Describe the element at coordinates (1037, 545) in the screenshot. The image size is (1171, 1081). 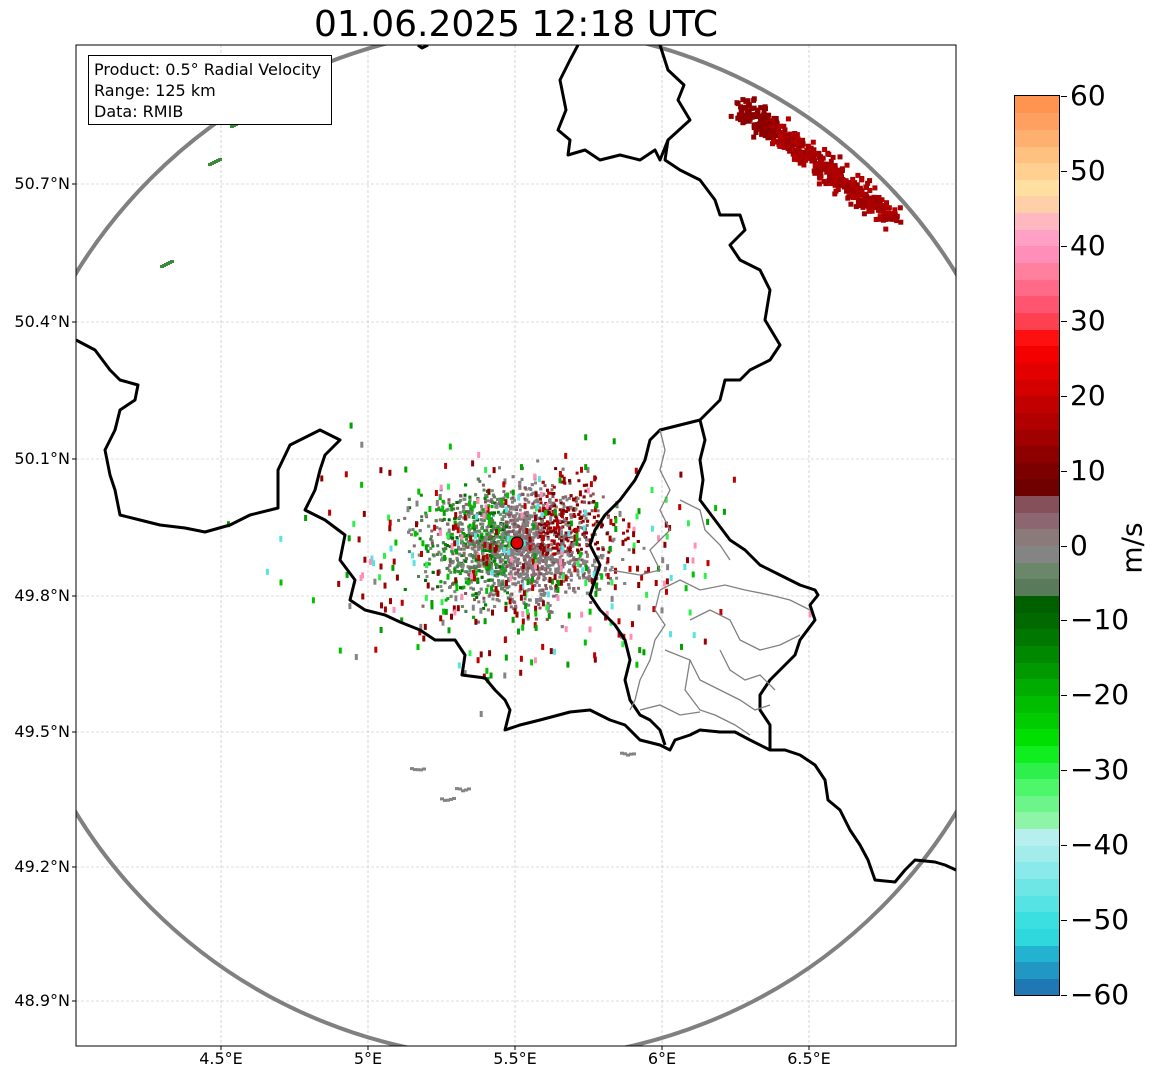
I see `colorbar` at that location.